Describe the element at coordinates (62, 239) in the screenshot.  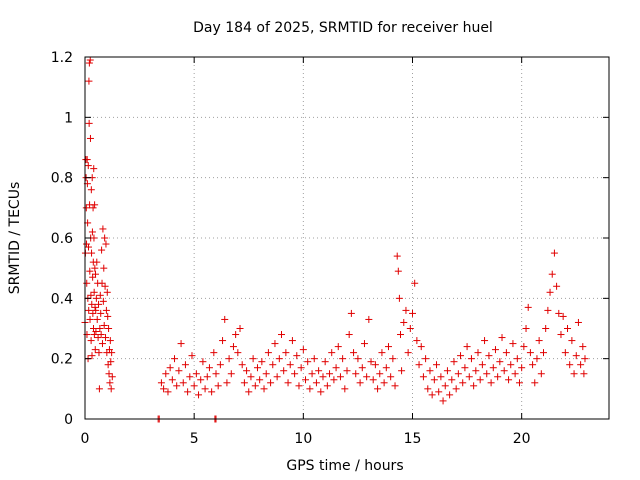
I see `y-tick-labels: 0 0.2 0.4 0.6 0.8 1 1.2` at that location.